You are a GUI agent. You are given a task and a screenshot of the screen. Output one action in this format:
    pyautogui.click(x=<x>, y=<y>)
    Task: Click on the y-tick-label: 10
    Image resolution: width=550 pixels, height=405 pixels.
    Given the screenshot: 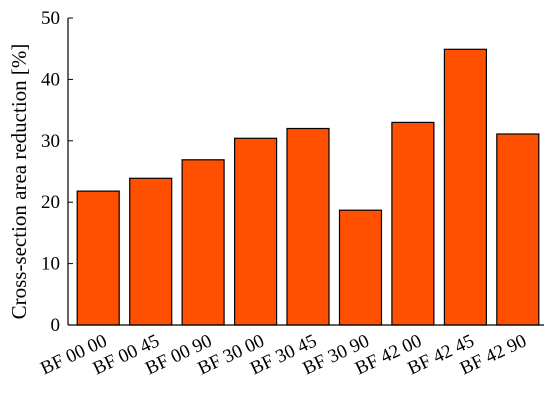 What is the action you would take?
    pyautogui.click(x=50, y=264)
    